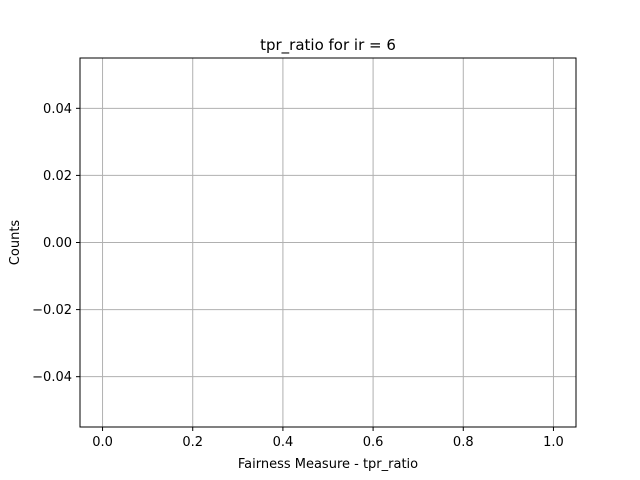 The image size is (640, 480). What do you see at coordinates (463, 442) in the screenshot?
I see `x-tick-label: 0.8` at bounding box center [463, 442].